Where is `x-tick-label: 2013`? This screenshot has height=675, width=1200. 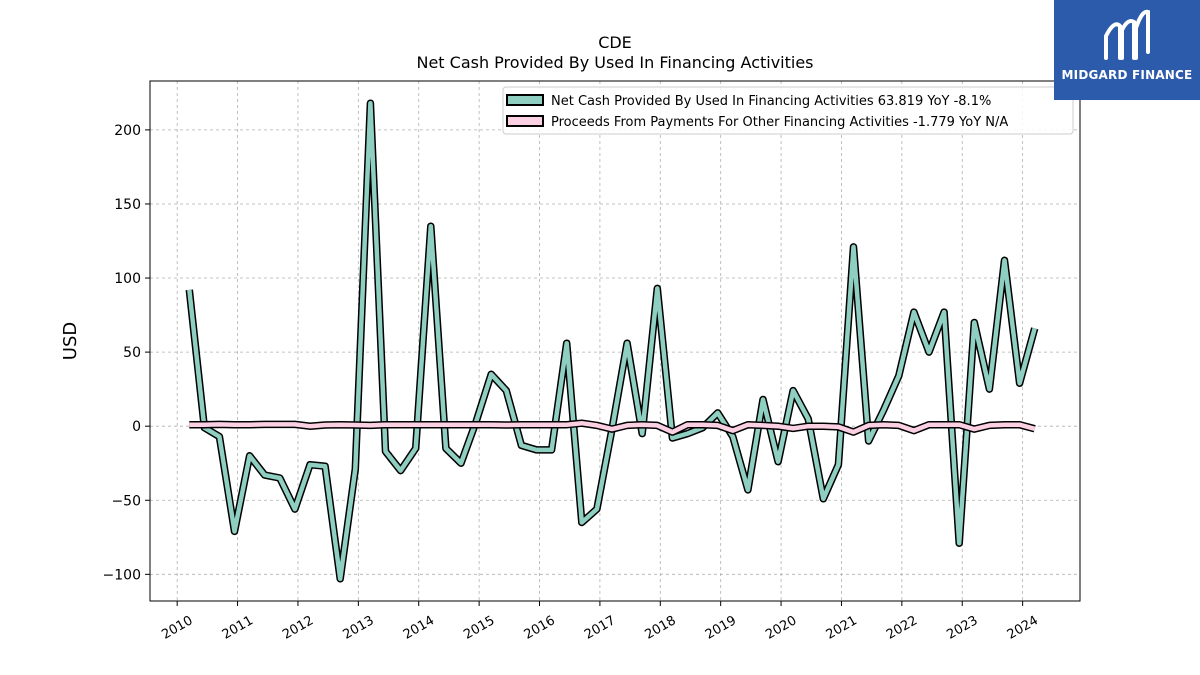 x-tick-label: 2013 is located at coordinates (359, 628).